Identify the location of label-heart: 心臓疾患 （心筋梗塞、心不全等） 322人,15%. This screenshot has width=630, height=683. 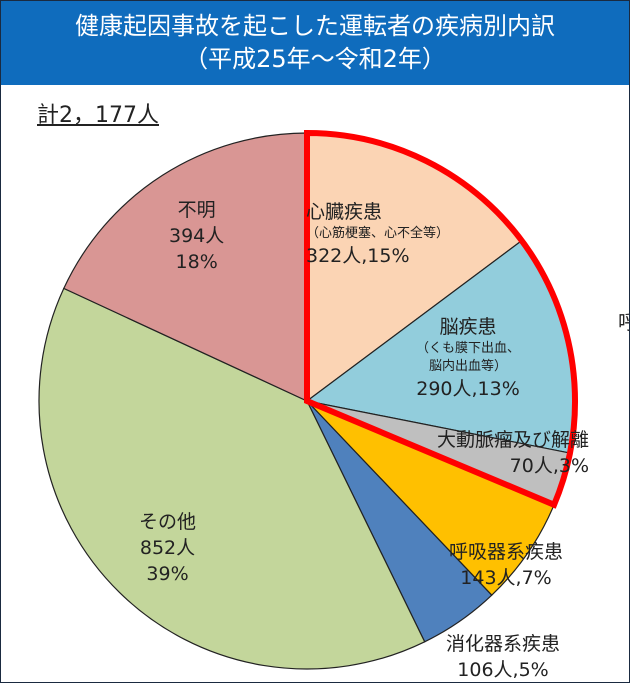
(377, 234).